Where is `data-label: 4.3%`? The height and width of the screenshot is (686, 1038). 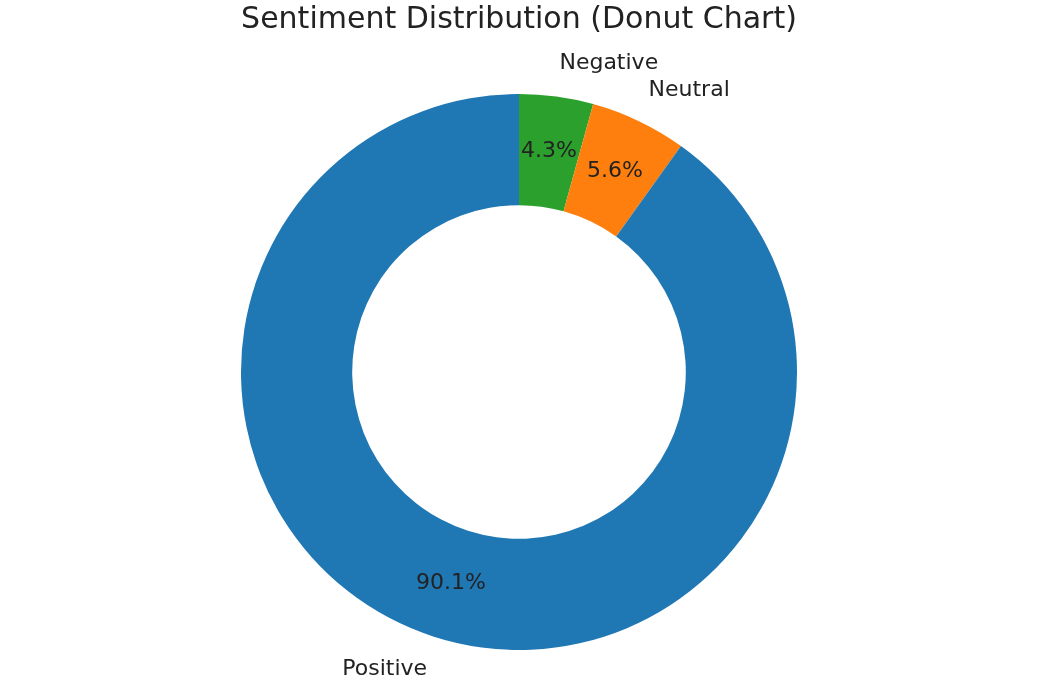 data-label: 4.3% is located at coordinates (549, 150).